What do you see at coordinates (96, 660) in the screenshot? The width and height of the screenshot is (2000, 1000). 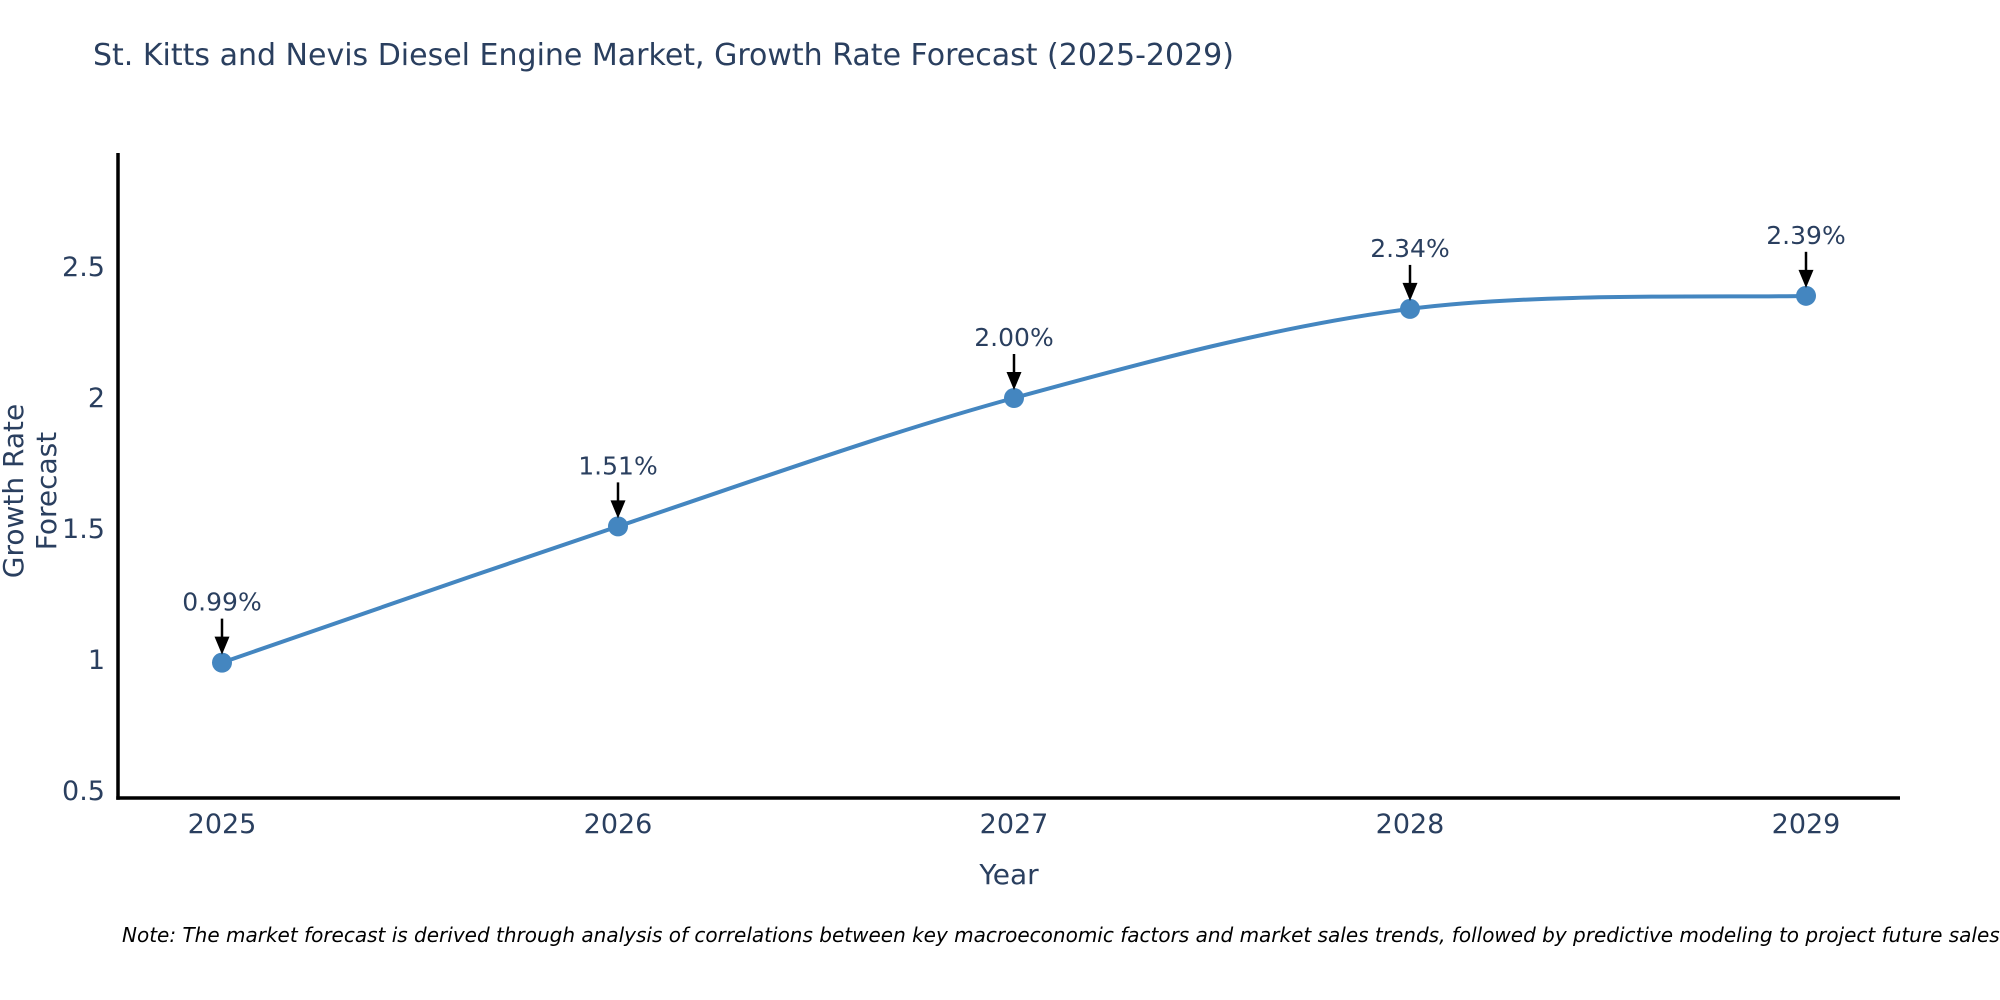 I see `y-tick-label: 1` at bounding box center [96, 660].